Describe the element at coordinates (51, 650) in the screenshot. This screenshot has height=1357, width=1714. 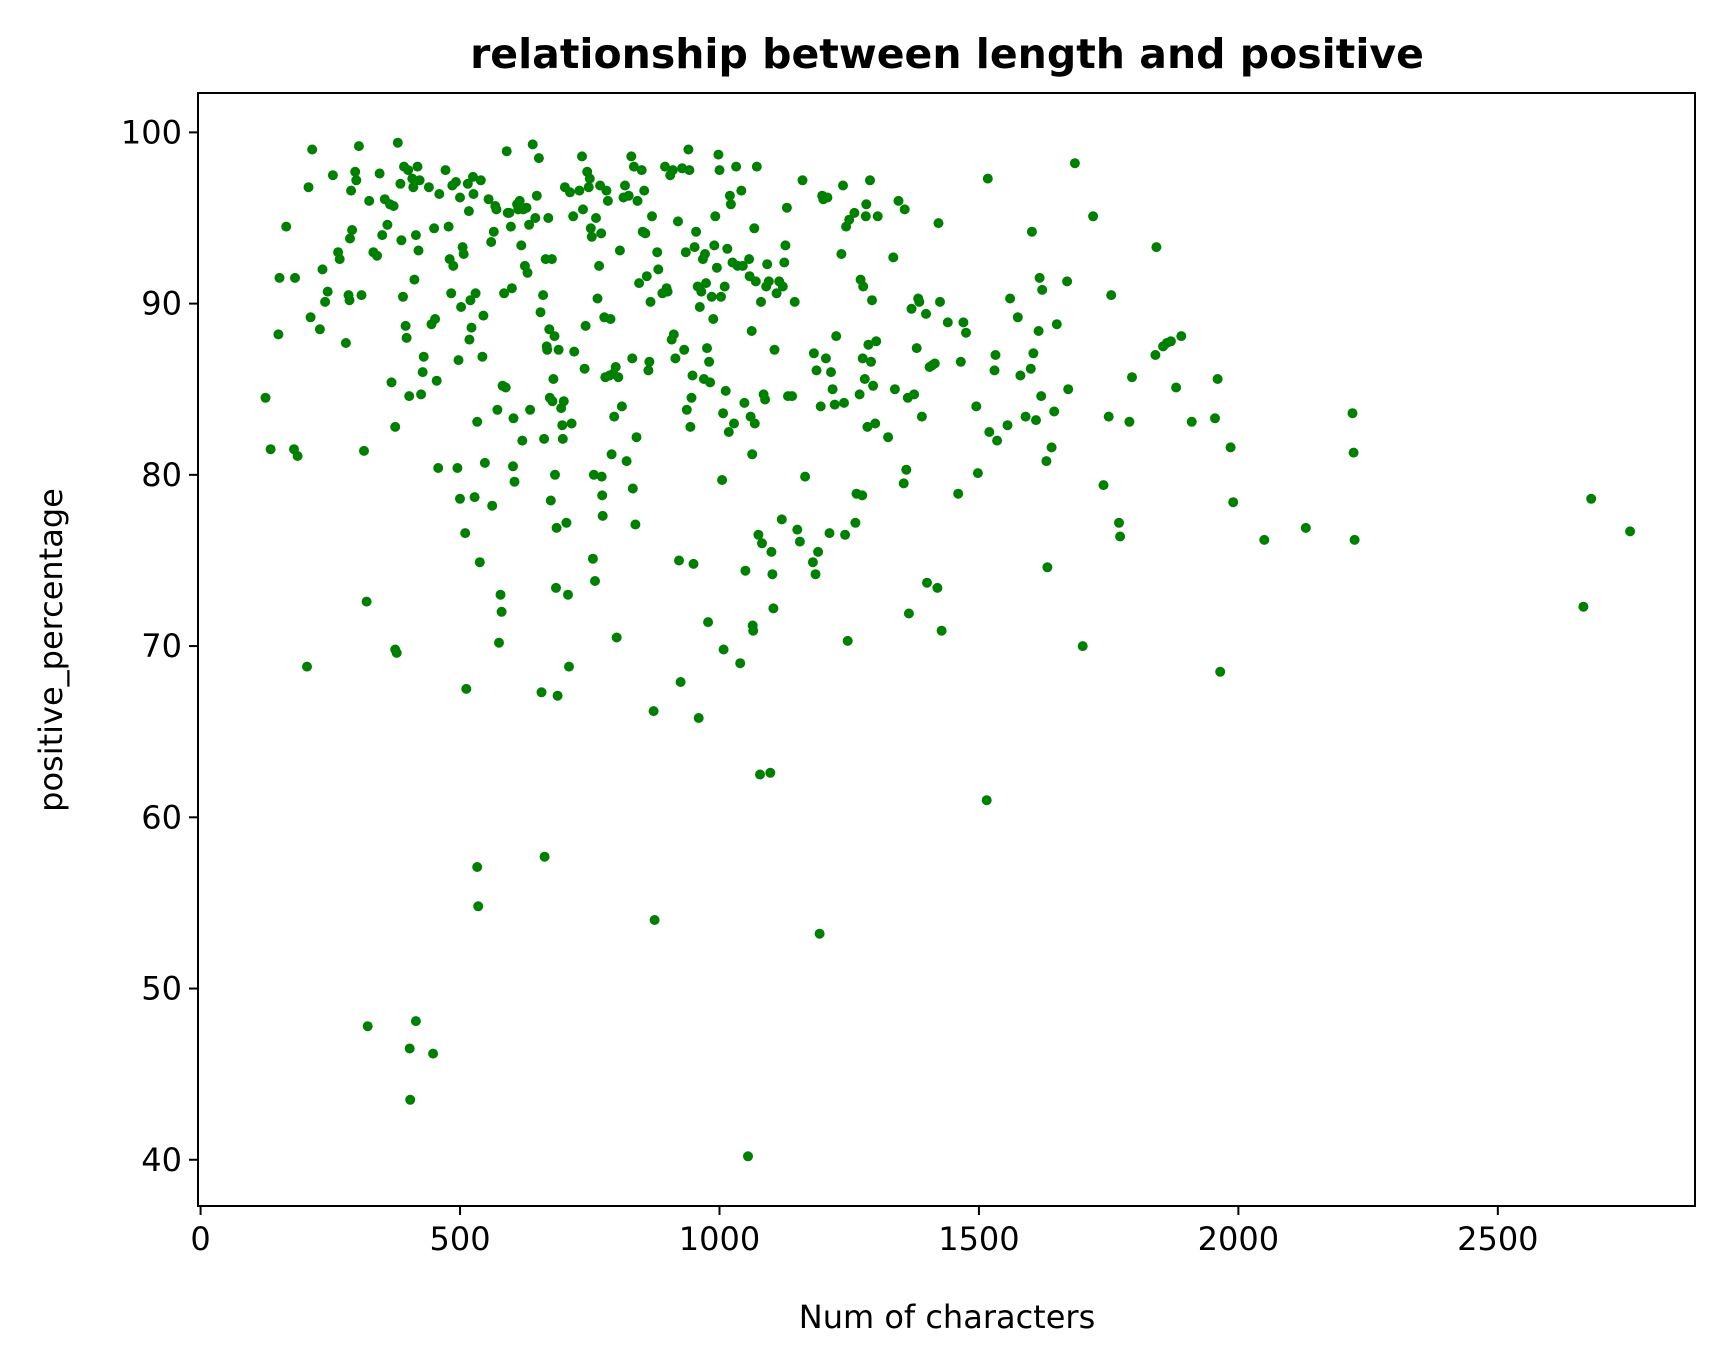
I see `y-axis-label: positive_percentage` at that location.